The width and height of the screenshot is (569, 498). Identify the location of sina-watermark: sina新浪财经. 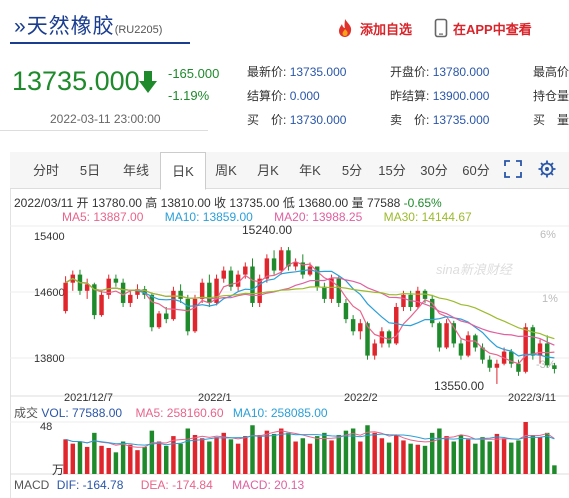
(475, 269).